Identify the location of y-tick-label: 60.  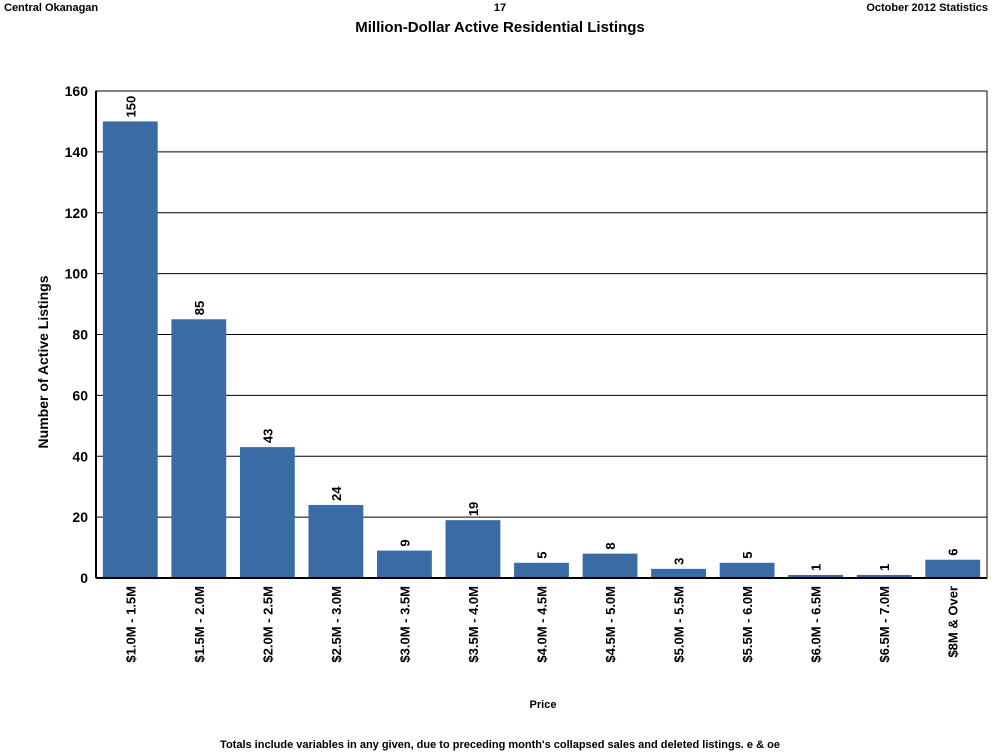
(80, 395).